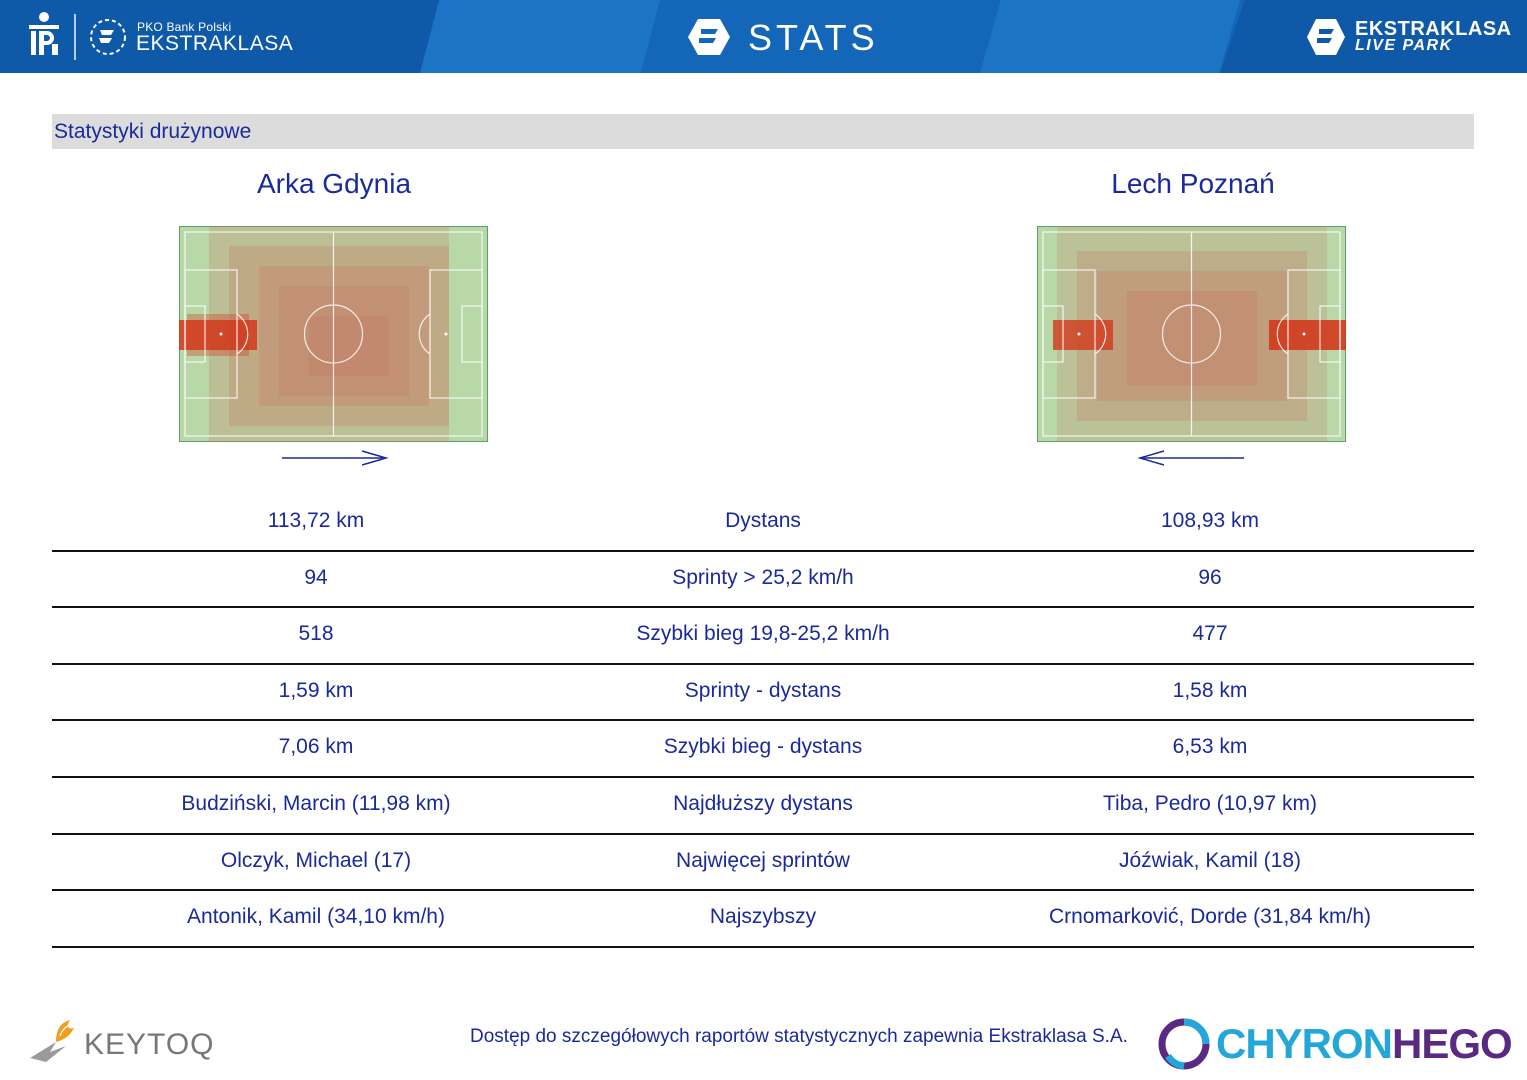 The width and height of the screenshot is (1527, 1080). I want to click on stat-label: Najdłuższy dystans, so click(763, 803).